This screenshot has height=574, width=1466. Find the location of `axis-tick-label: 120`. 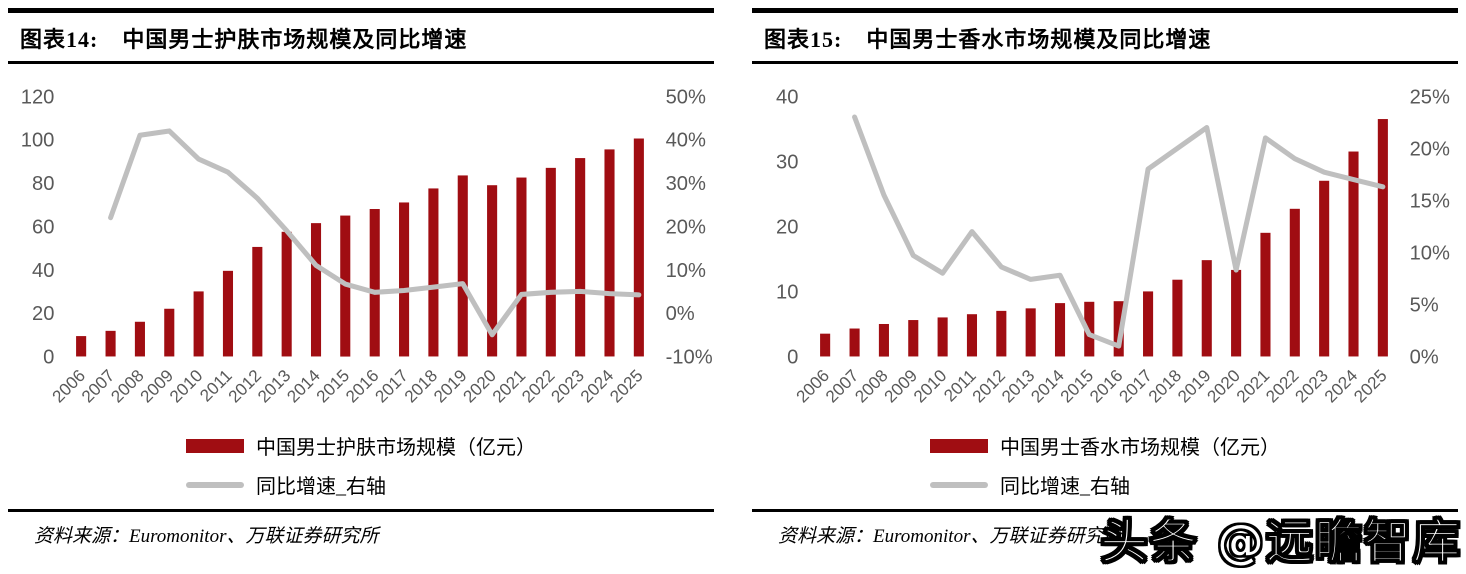

axis-tick-label: 120 is located at coordinates (38, 97).